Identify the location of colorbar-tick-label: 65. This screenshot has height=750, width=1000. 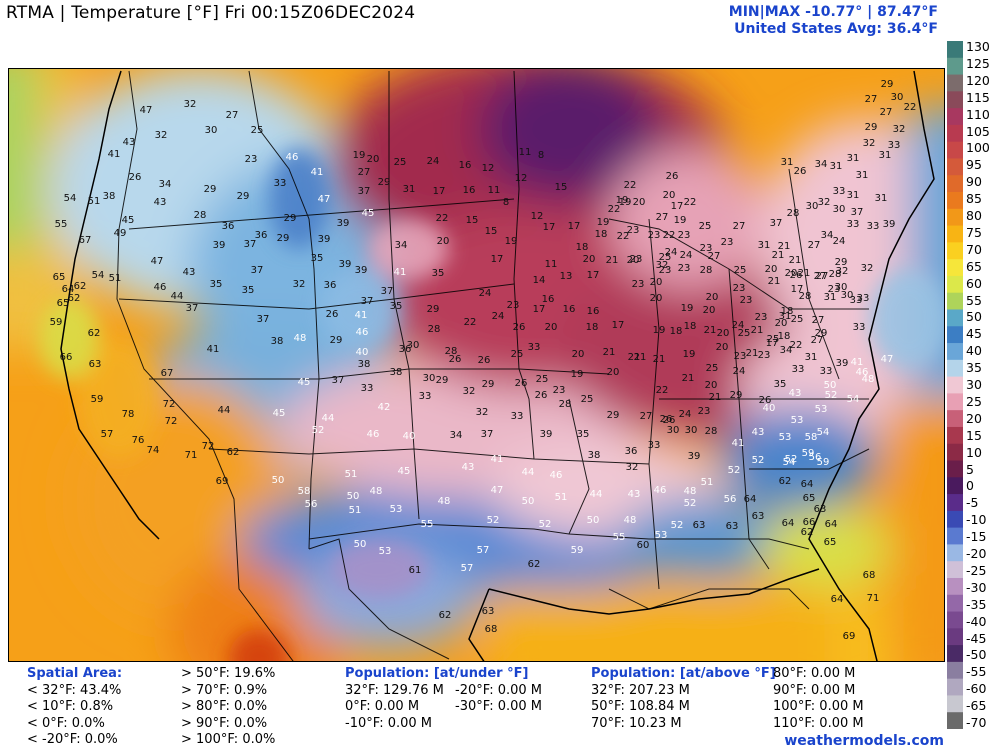
(974, 266).